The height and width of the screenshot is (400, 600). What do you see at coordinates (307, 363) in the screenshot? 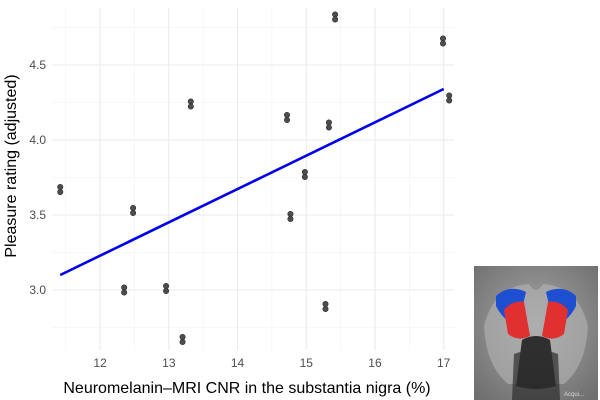
I see `x-tick-label: 15` at bounding box center [307, 363].